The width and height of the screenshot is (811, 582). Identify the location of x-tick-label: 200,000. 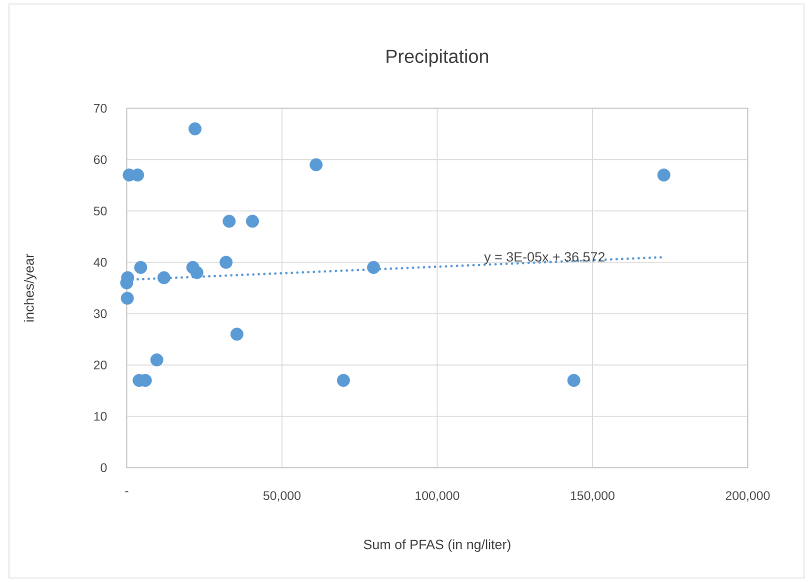
(748, 496).